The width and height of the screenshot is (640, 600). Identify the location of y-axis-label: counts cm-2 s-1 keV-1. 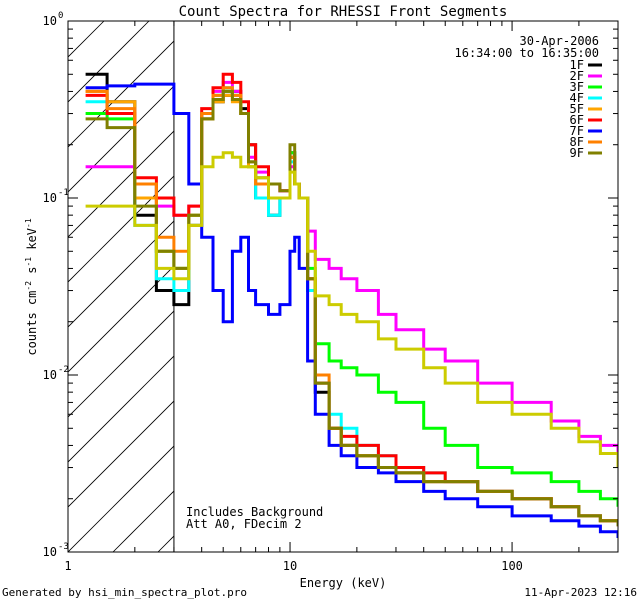
(31, 286).